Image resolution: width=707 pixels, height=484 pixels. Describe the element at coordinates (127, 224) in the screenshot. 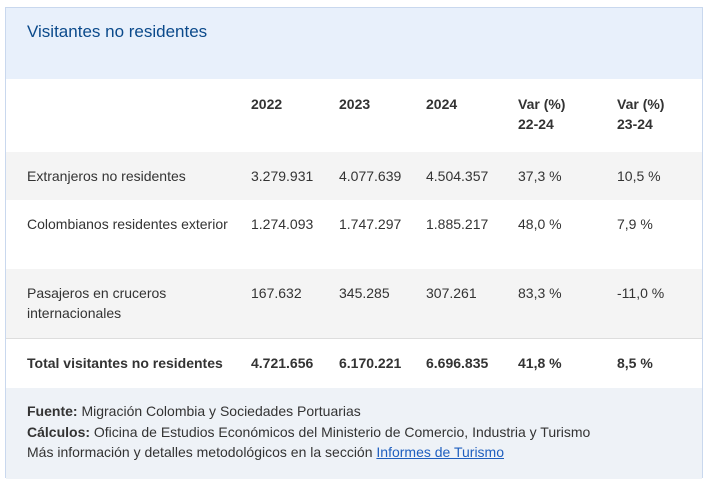

I see `cell: Colombianos residentes exterior` at that location.